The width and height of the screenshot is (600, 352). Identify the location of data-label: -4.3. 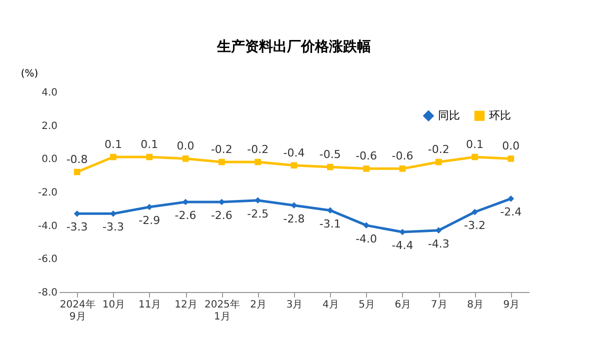
(439, 243).